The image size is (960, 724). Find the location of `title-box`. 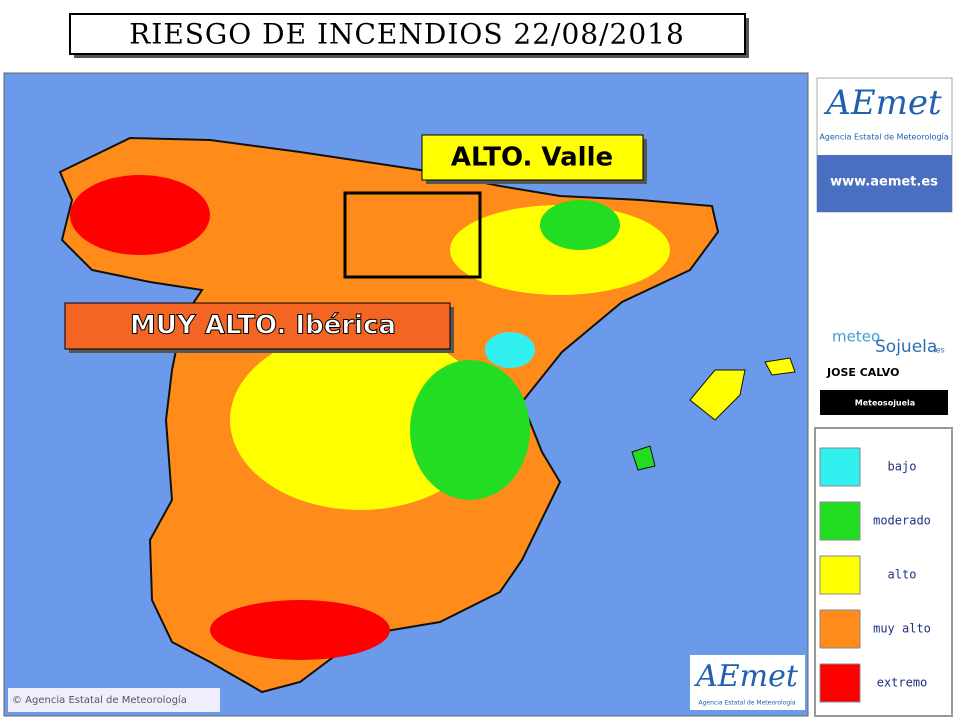

title-box is located at coordinates (407, 34).